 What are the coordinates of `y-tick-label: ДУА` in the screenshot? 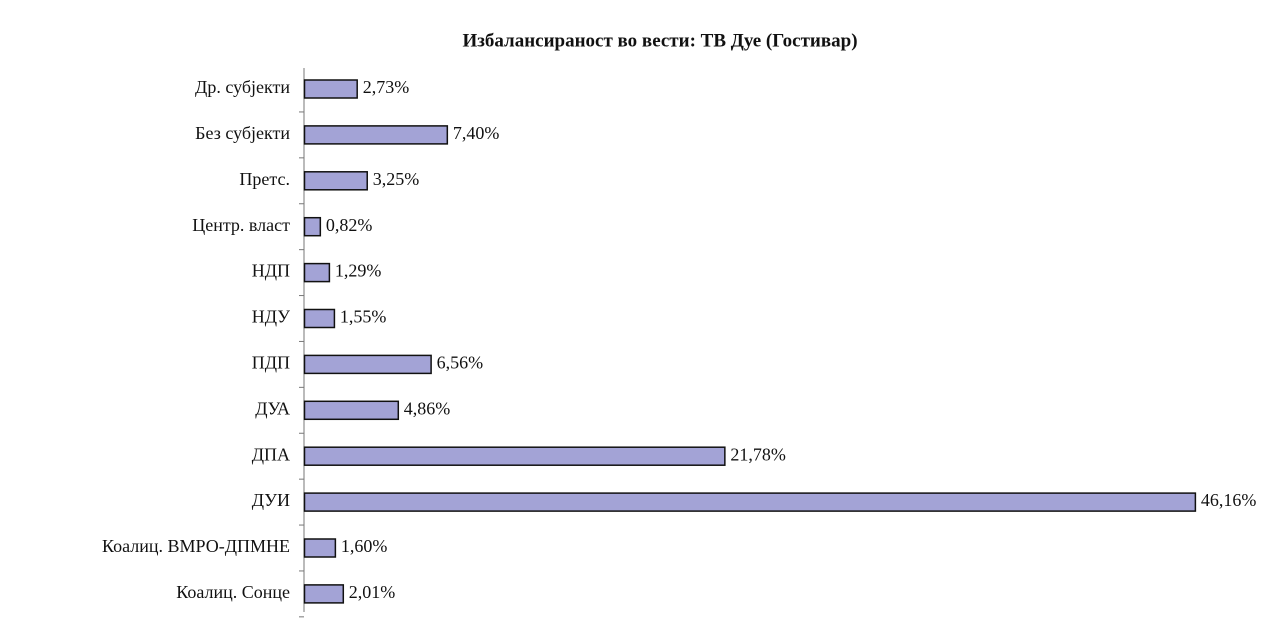 It's located at (272, 408).